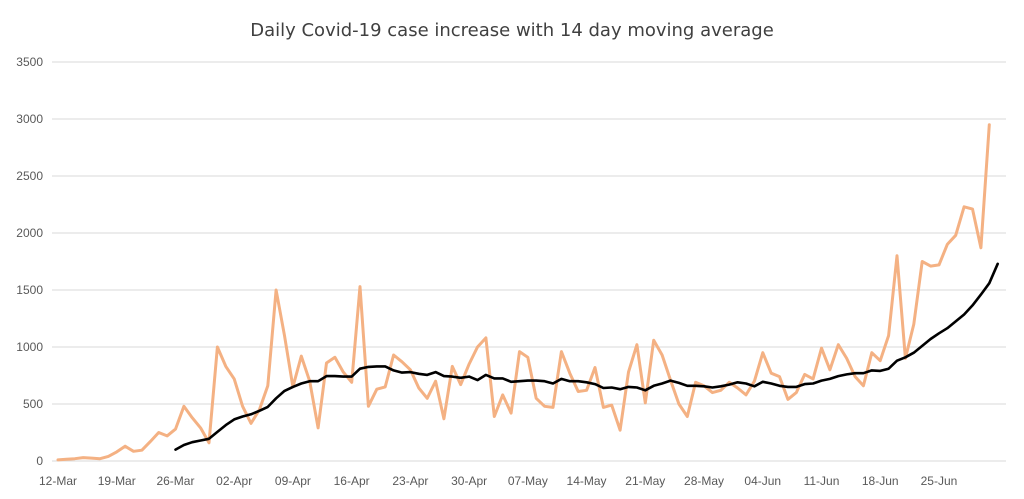 This screenshot has width=1024, height=499. What do you see at coordinates (352, 481) in the screenshot?
I see `x-tick-label: 16-Apr` at bounding box center [352, 481].